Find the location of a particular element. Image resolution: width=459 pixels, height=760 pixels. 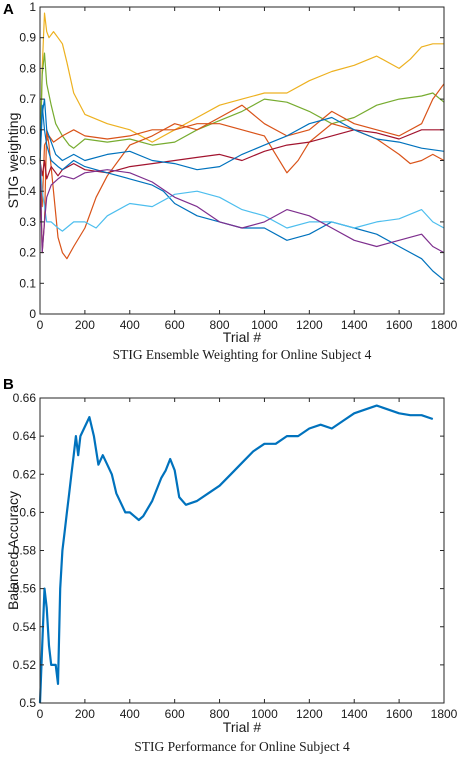

chart-a-y-tick-label: 0 is located at coordinates (32, 314).